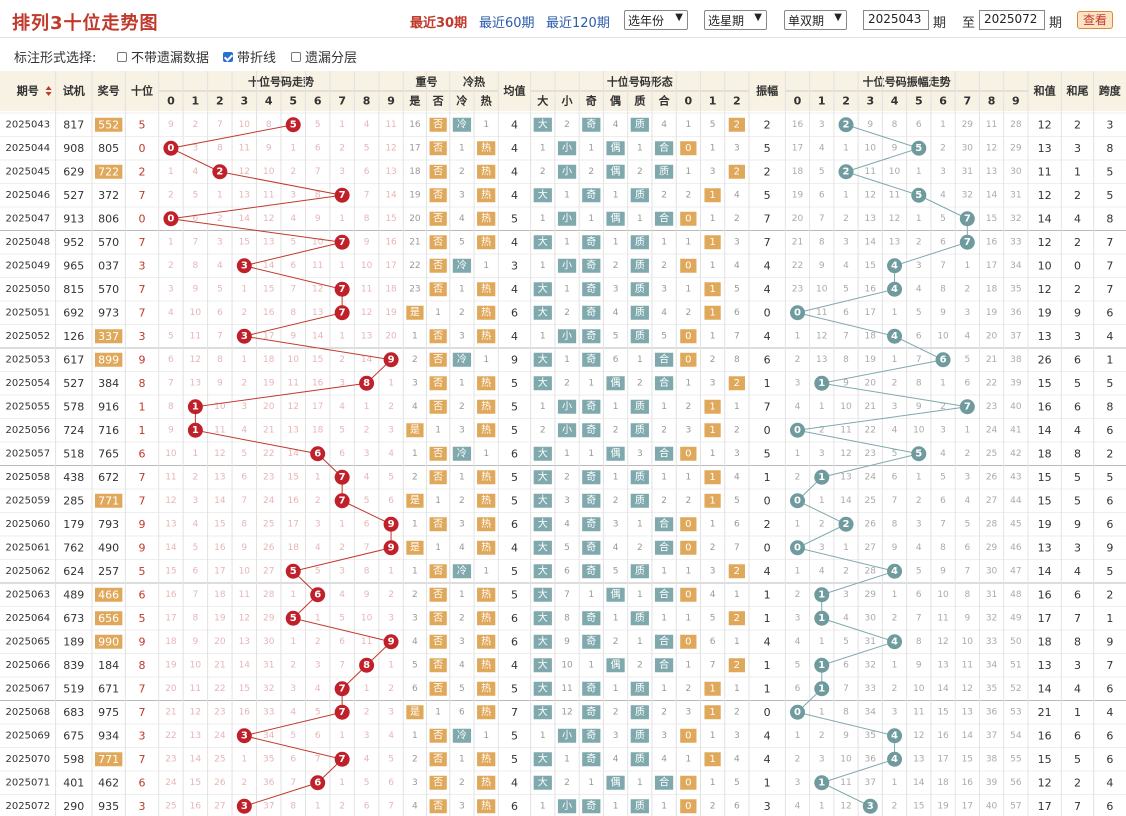  Describe the element at coordinates (616, 382) in the screenshot. I see `shape-badge: 偶` at that location.